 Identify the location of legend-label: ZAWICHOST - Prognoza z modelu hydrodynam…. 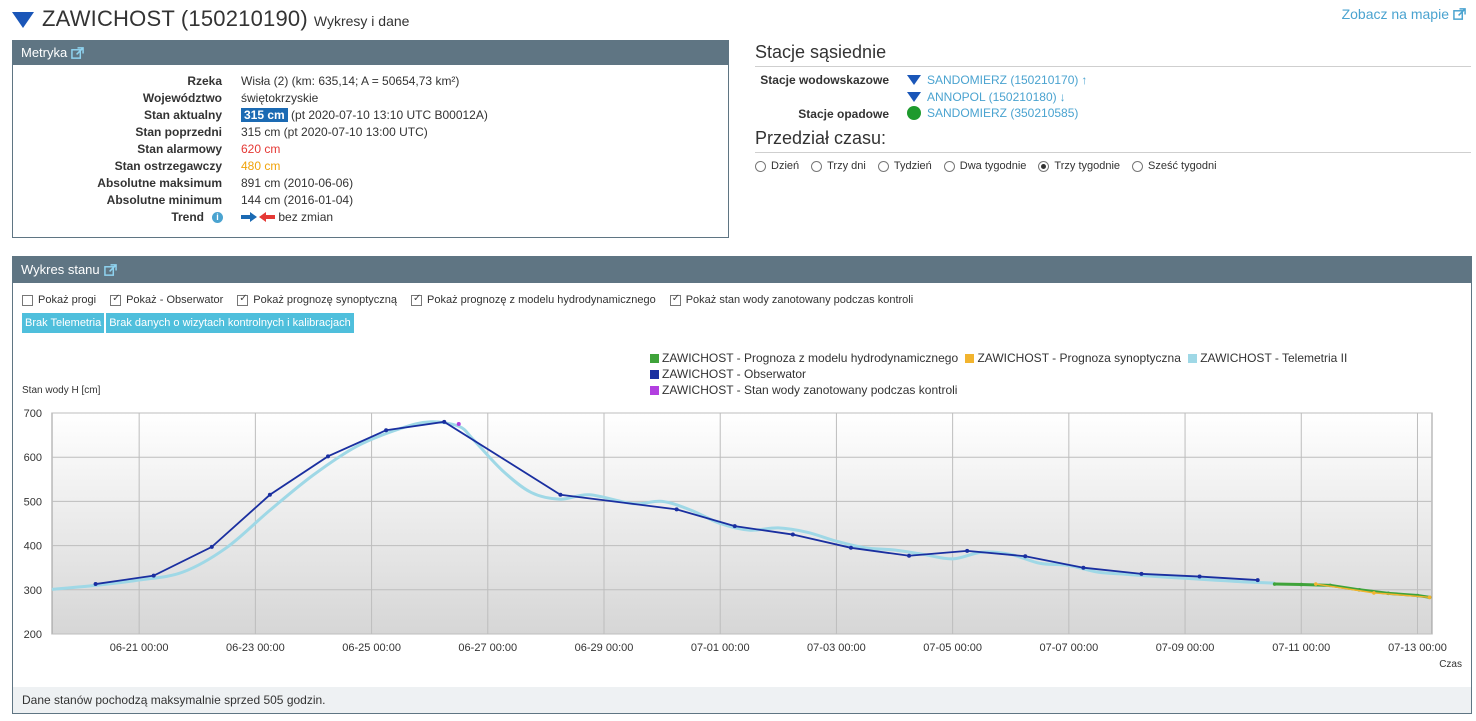
(810, 358).